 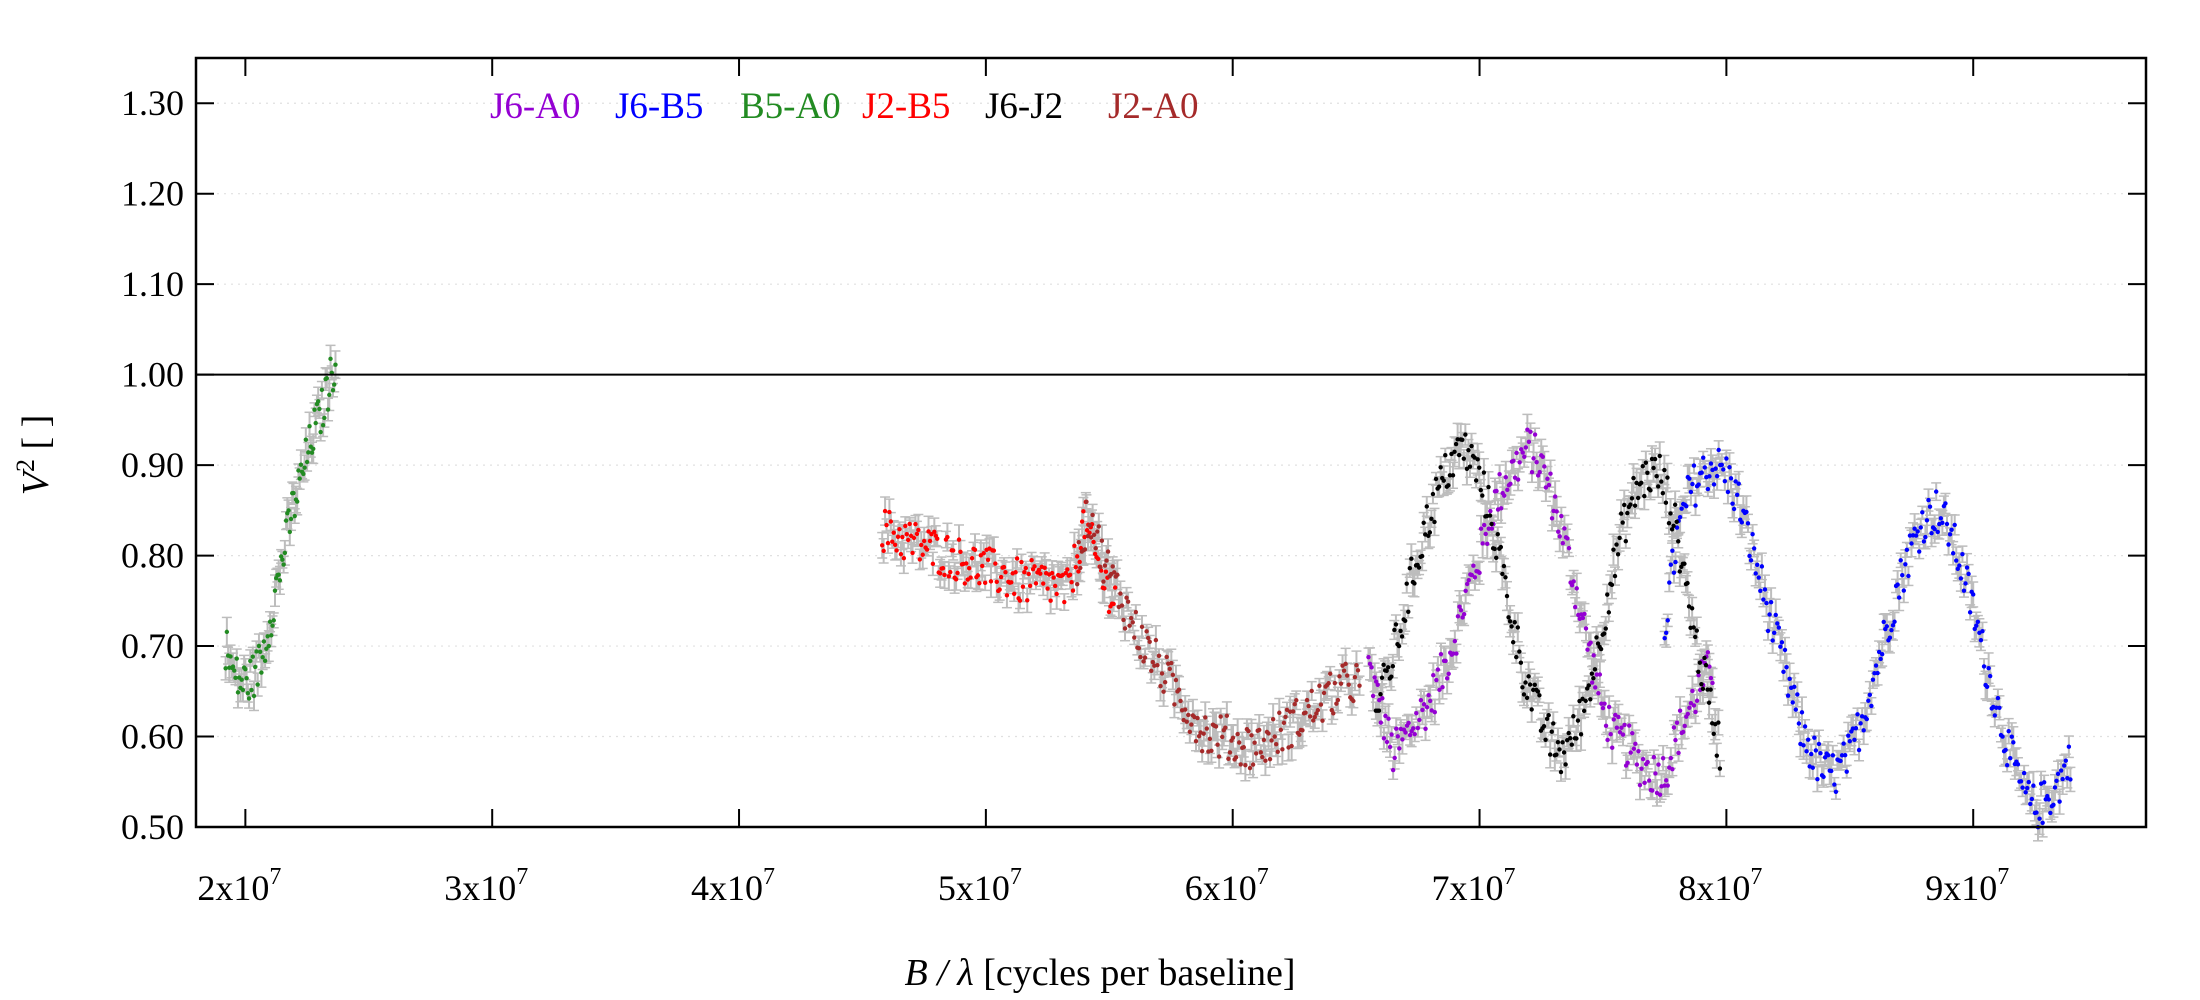 I want to click on x-tick-label: 7x10⁷, so click(x=1474, y=886).